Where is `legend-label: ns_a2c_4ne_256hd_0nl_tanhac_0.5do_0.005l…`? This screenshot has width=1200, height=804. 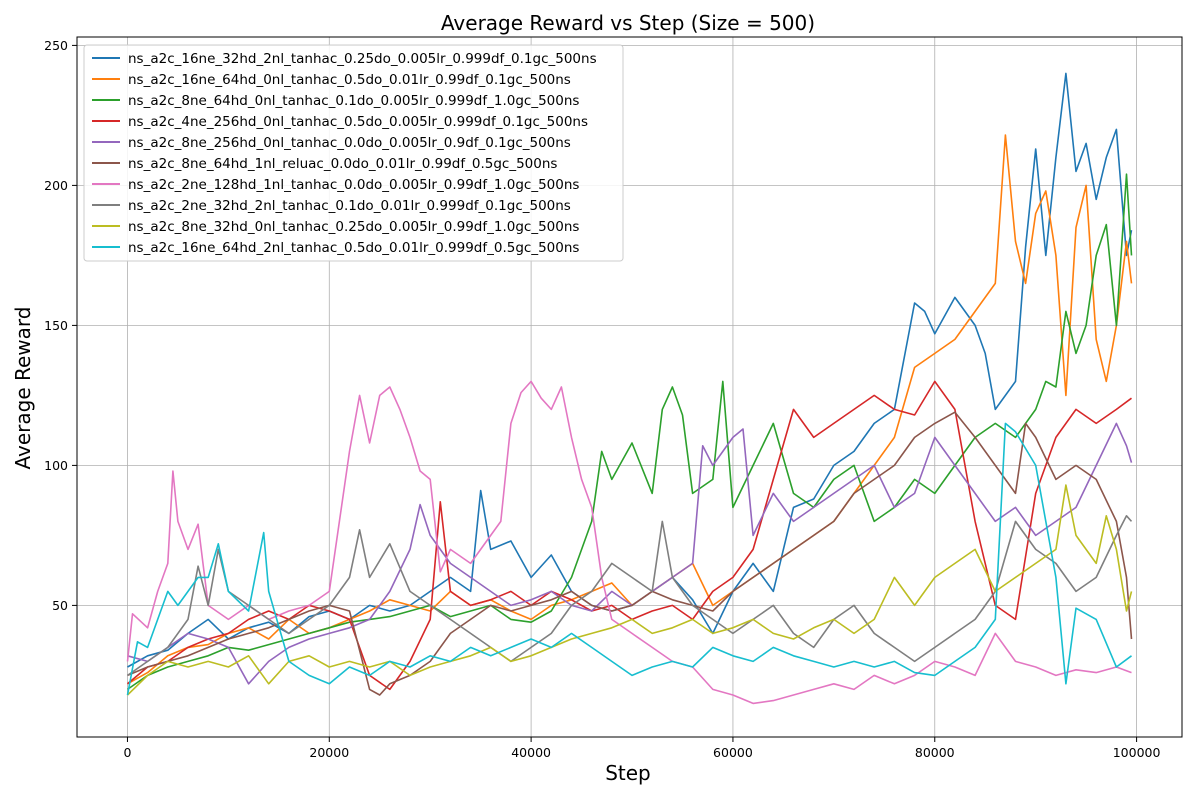
legend-label: ns_a2c_4ne_256hd_0nl_tanhac_0.5do_0.005l… is located at coordinates (358, 122).